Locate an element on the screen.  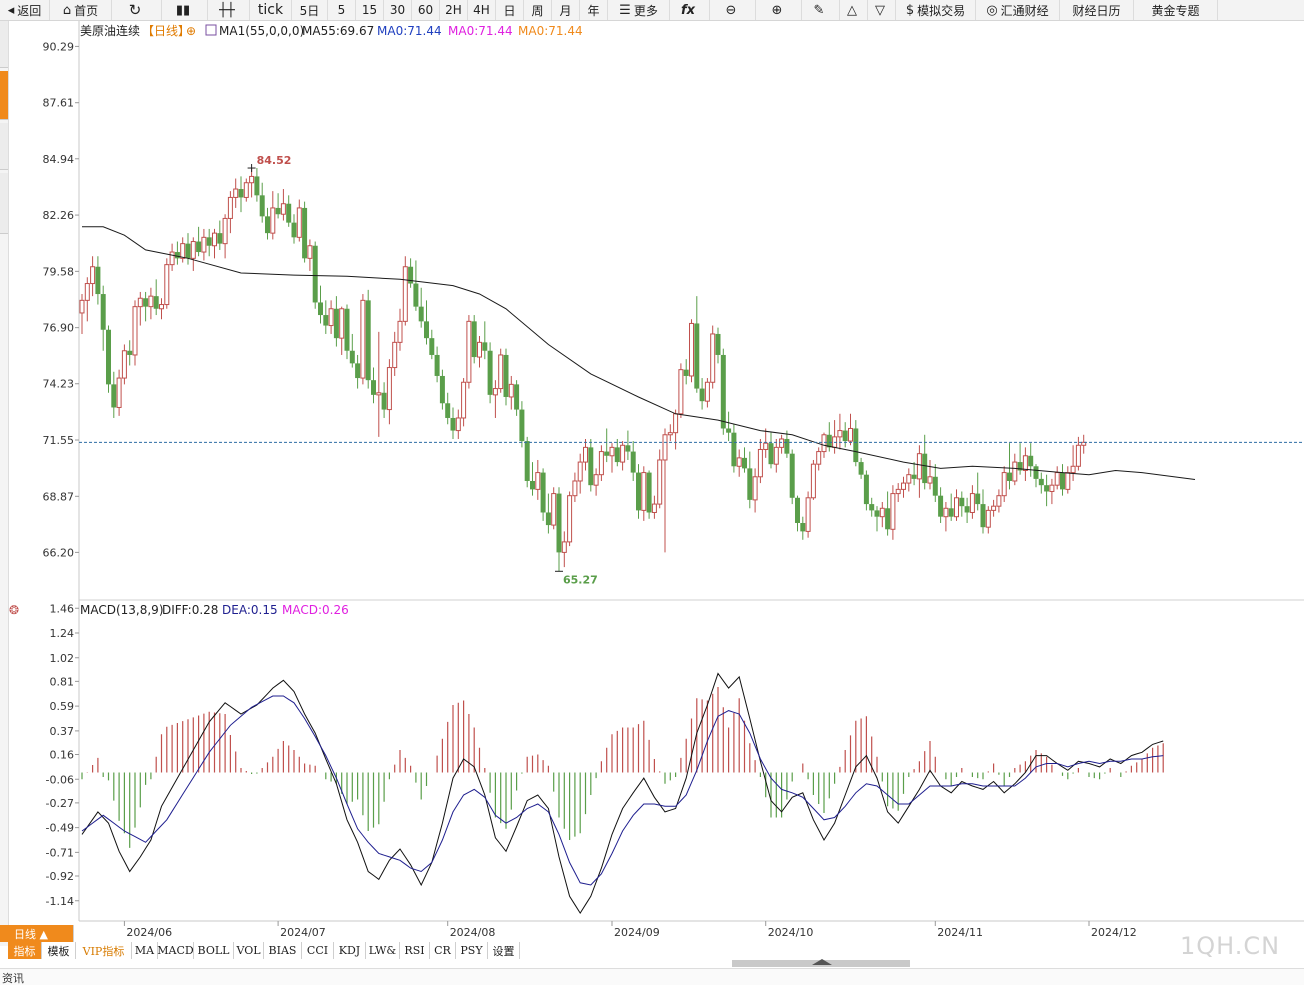
indicator-tab-13: PSY is located at coordinates (472, 950).